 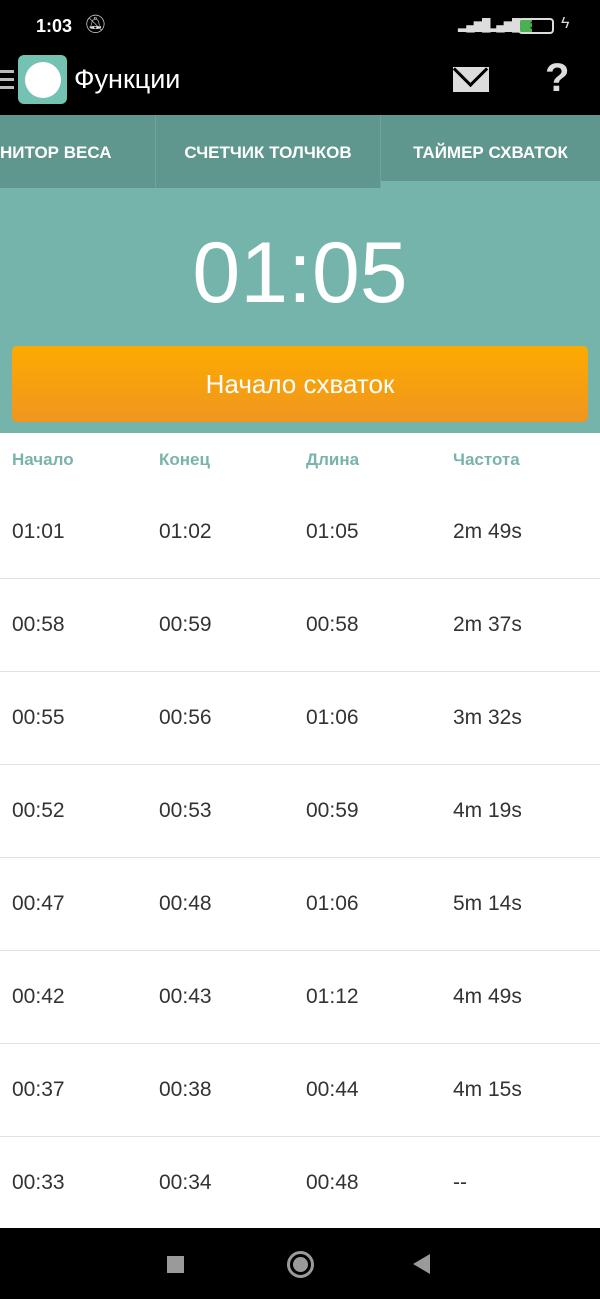 What do you see at coordinates (487, 717) in the screenshot?
I see `cell-frequency: 3m 32s` at bounding box center [487, 717].